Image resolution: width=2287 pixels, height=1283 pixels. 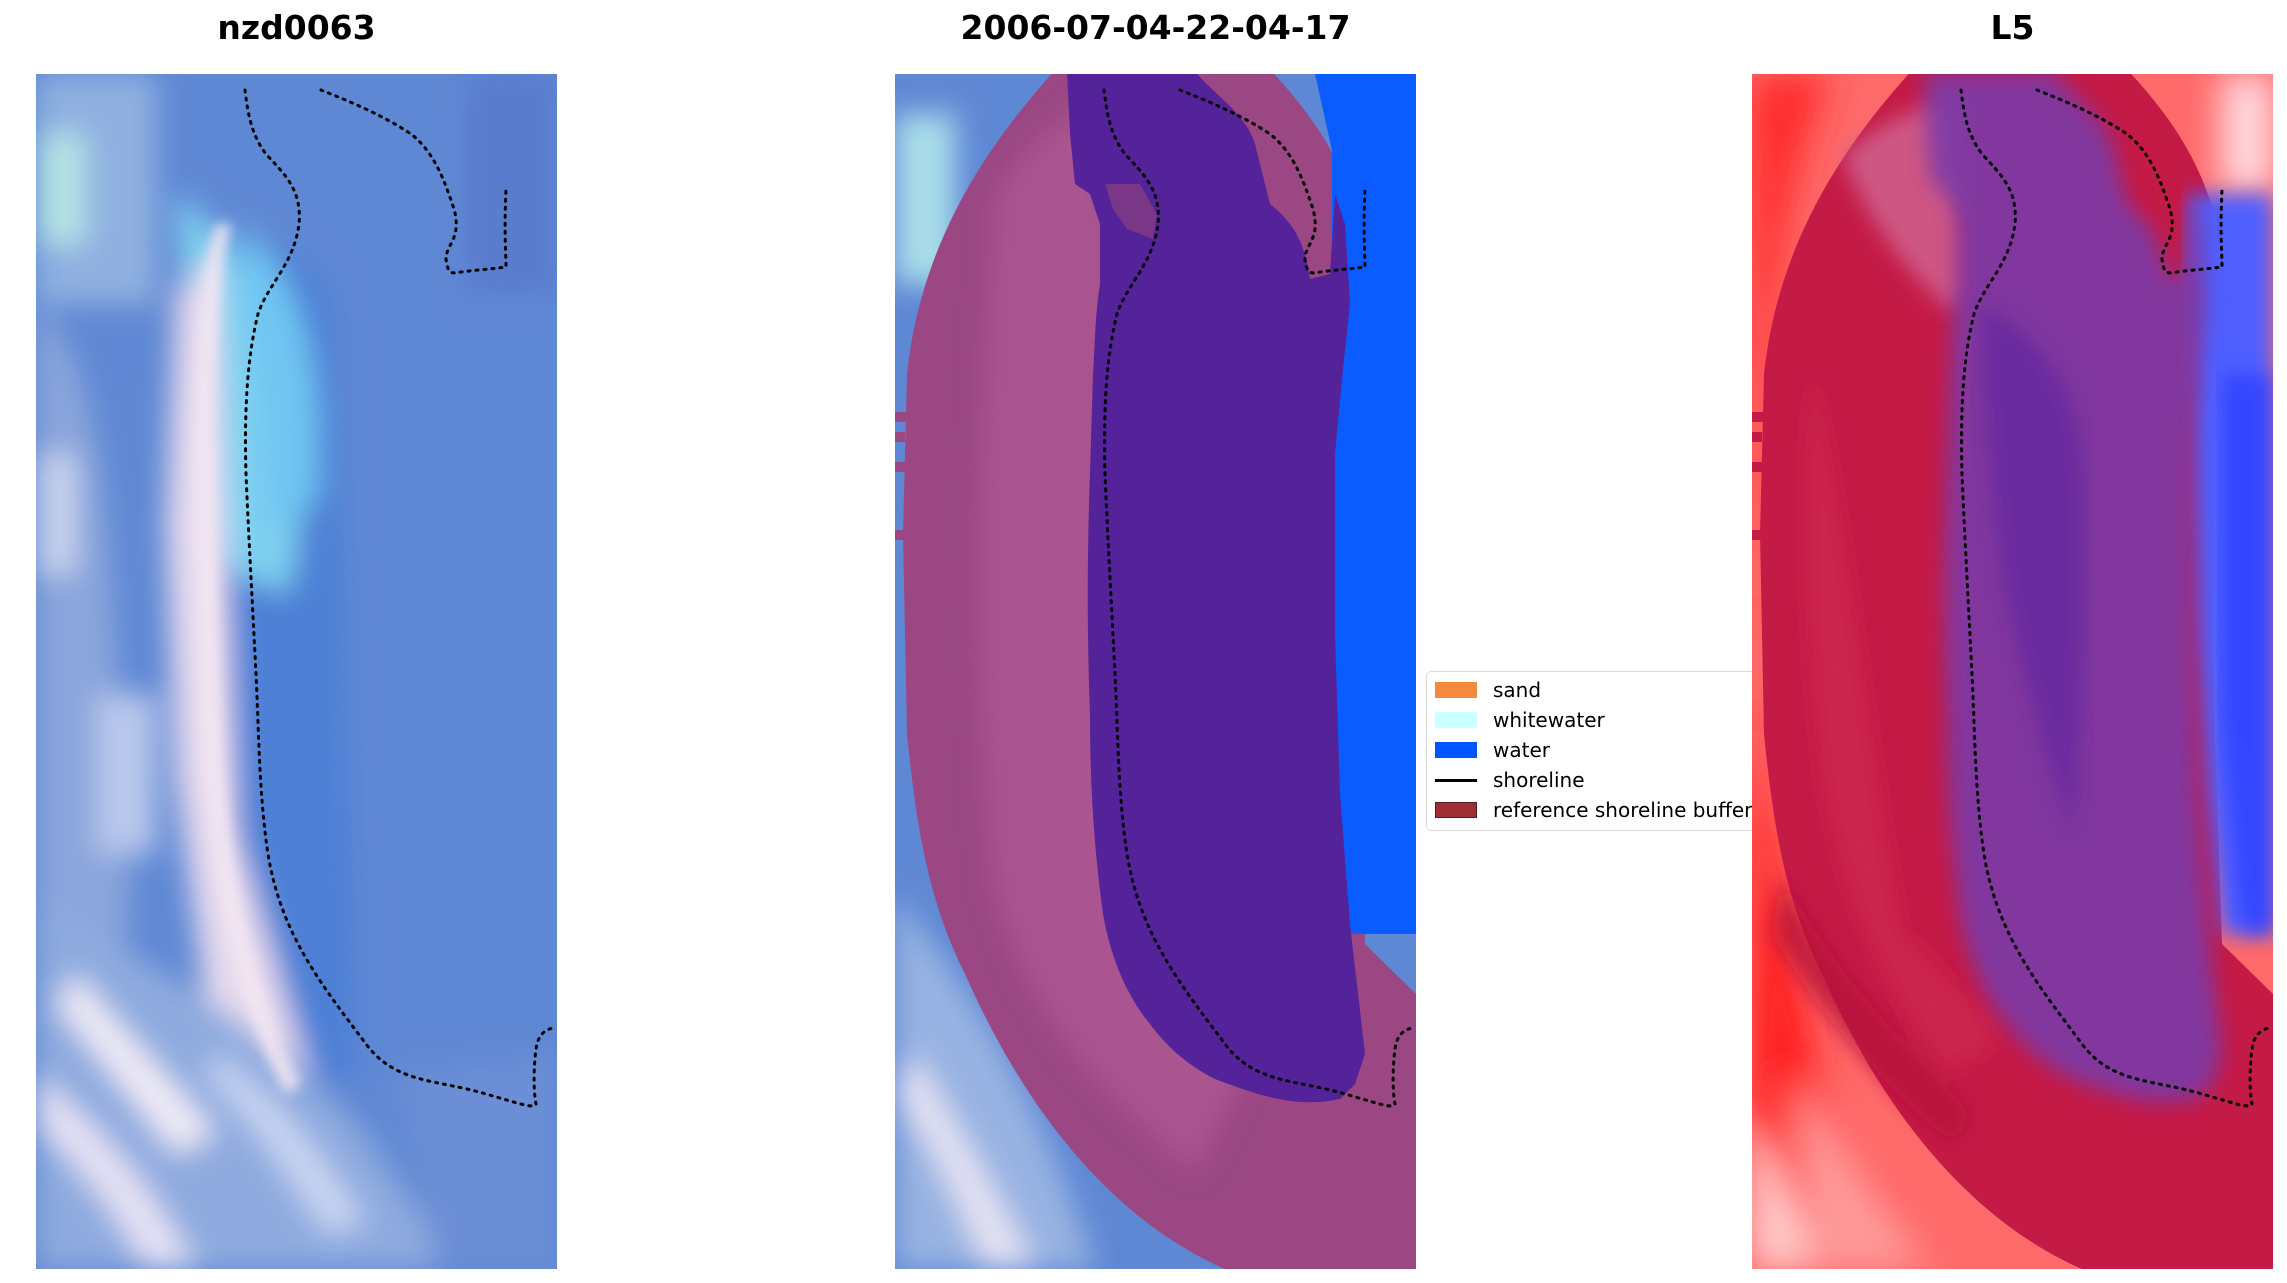 What do you see at coordinates (1365, 119) in the screenshot?
I see `classified-water-shoulder` at bounding box center [1365, 119].